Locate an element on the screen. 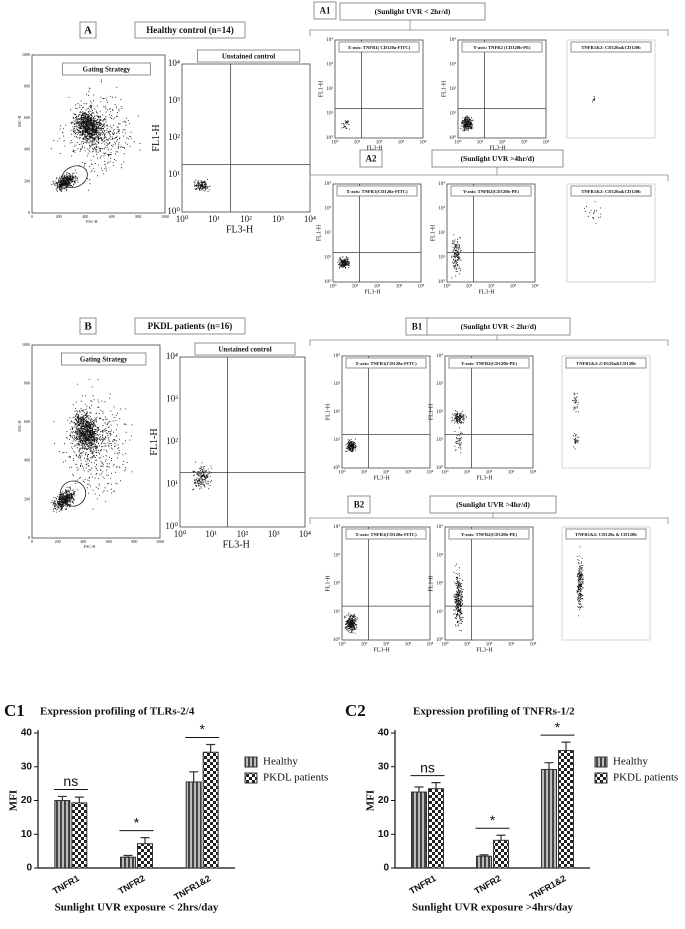 This screenshot has width=685, height=929. label-text: Y-axis: TNFR2 (CD120b-PE) is located at coordinates (502, 47).